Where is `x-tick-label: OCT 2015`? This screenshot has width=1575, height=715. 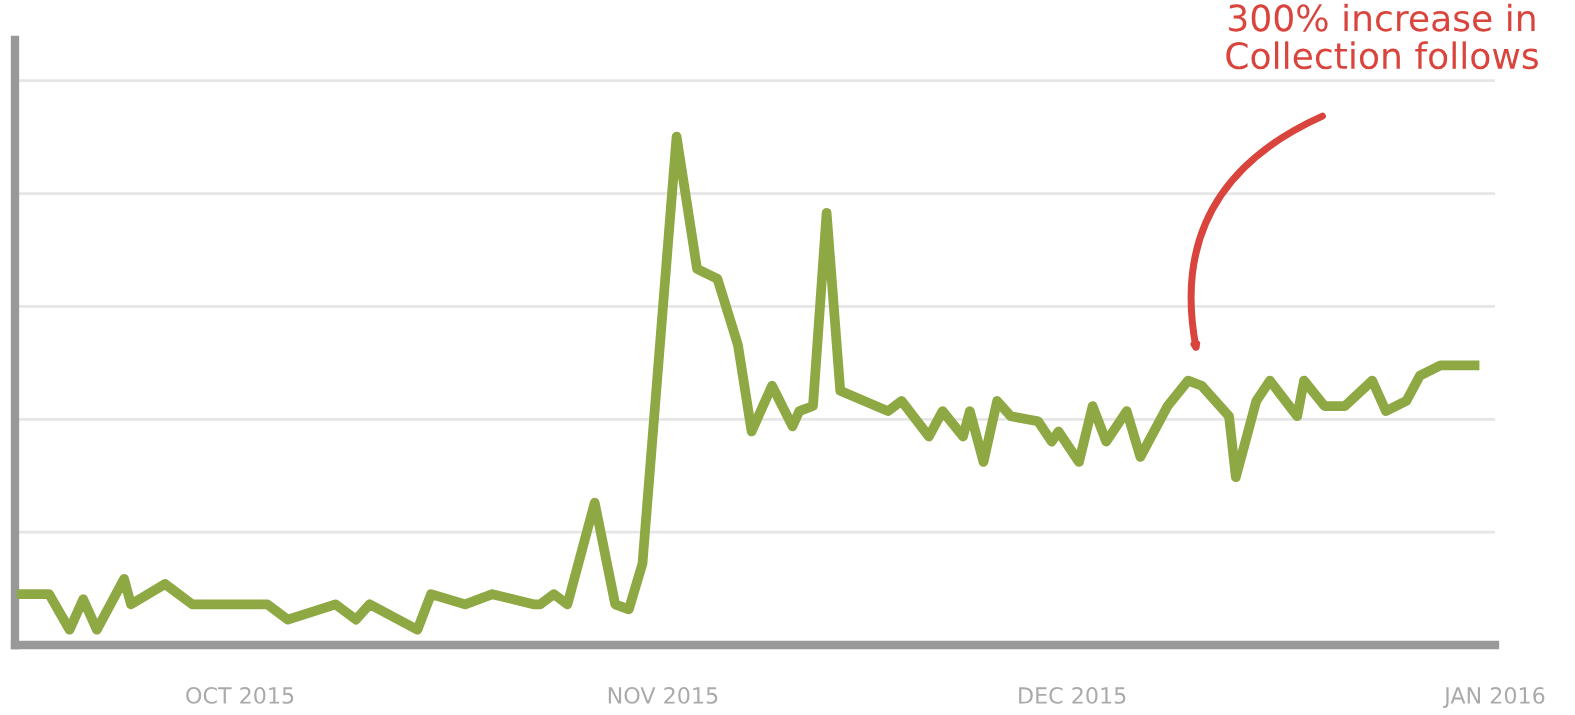
x-tick-label: OCT 2015 is located at coordinates (240, 695).